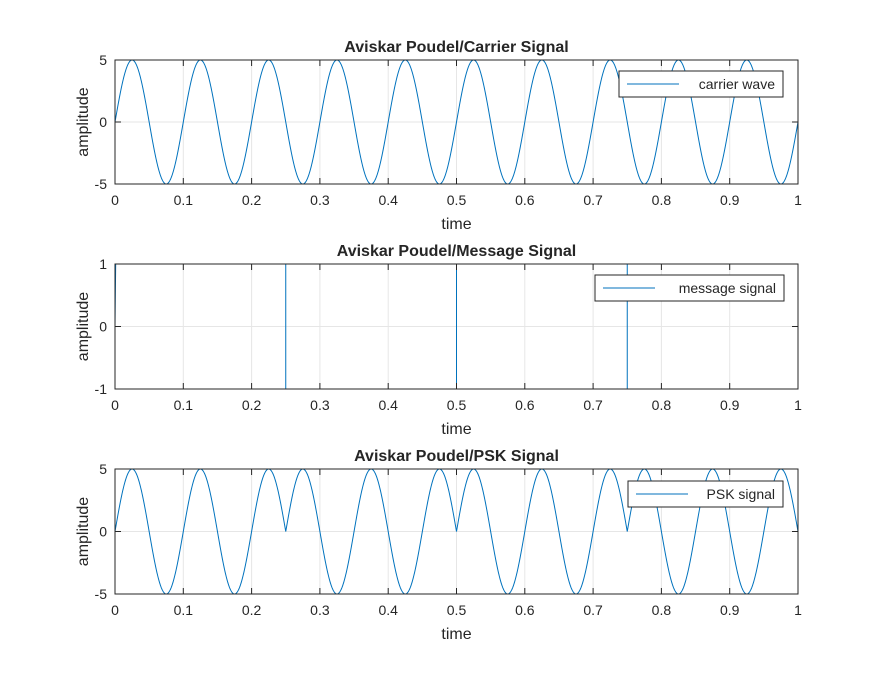 This screenshot has width=883, height=689. Describe the element at coordinates (727, 288) in the screenshot. I see `legend-label: message signal` at that location.